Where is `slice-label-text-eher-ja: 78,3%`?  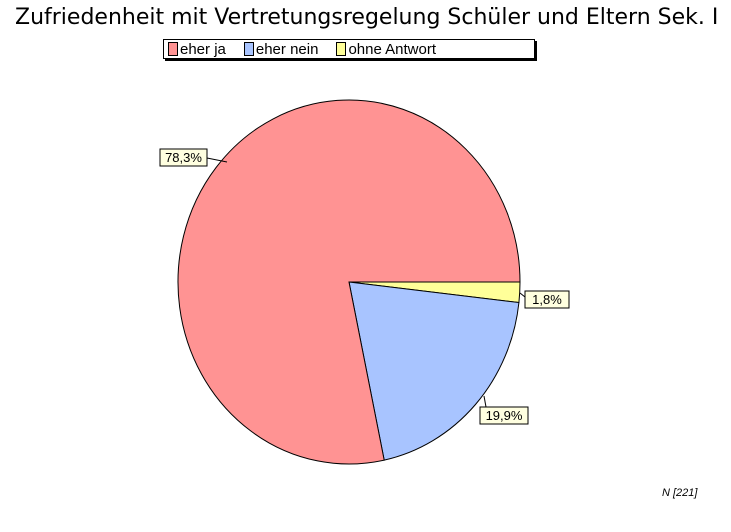 slice-label-text-eher-ja: 78,3% is located at coordinates (183, 157).